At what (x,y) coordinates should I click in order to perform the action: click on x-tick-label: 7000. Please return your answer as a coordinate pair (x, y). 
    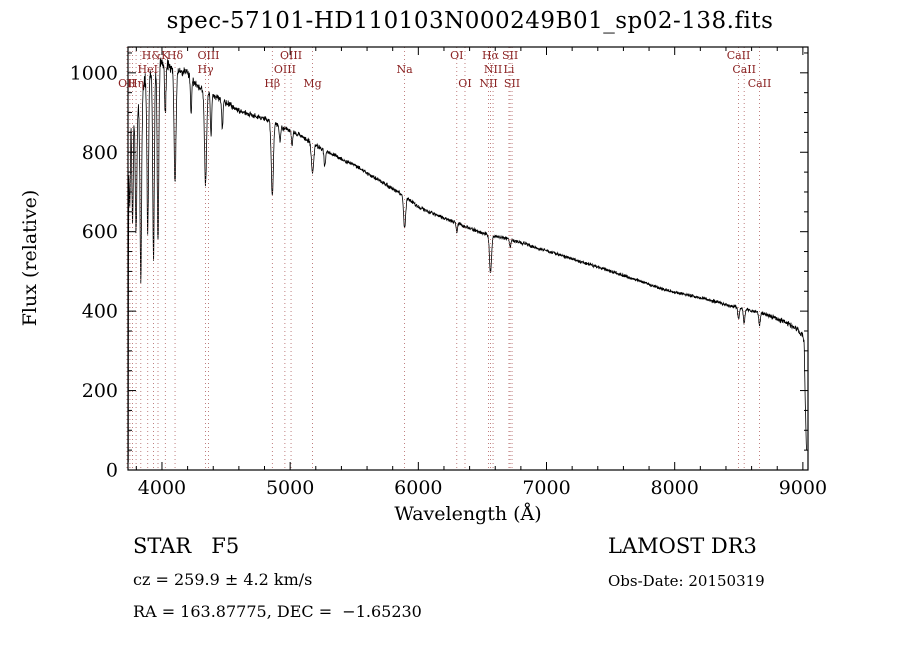
    Looking at the image, I should click on (546, 488).